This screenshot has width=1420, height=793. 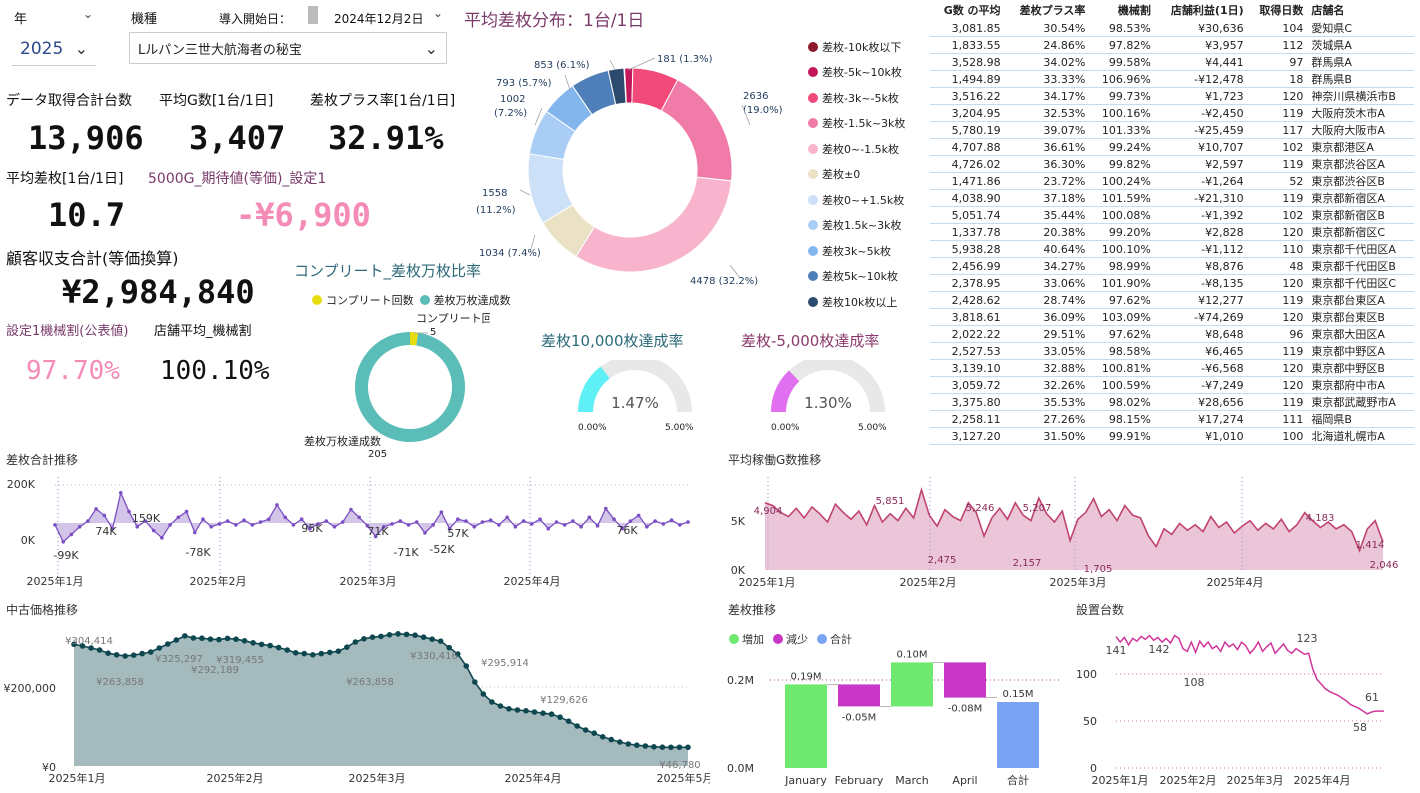 I want to click on legend-item: 差枚0~-1.5k枚, so click(x=856, y=149).